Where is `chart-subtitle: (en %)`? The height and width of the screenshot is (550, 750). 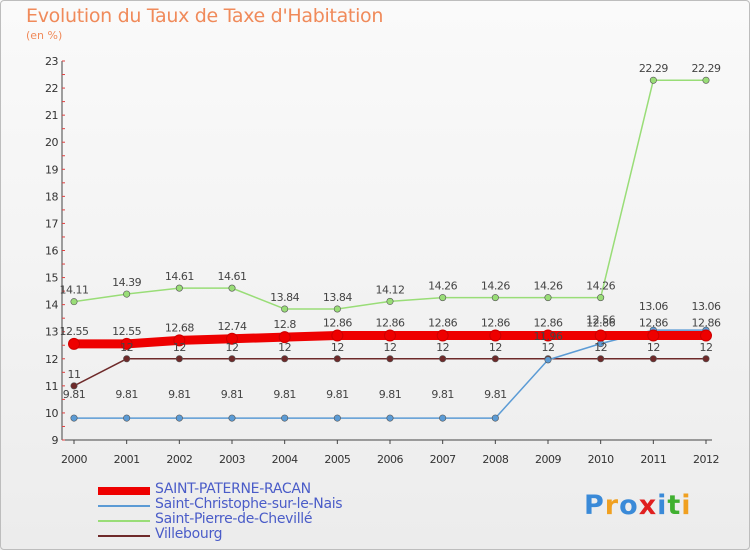 chart-subtitle: (en %) is located at coordinates (44, 35).